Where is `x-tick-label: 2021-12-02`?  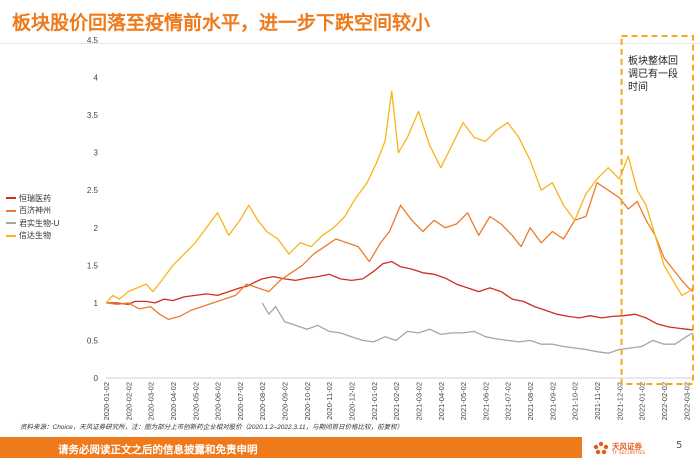
x-tick-label: 2021-12-02 is located at coordinates (619, 401).